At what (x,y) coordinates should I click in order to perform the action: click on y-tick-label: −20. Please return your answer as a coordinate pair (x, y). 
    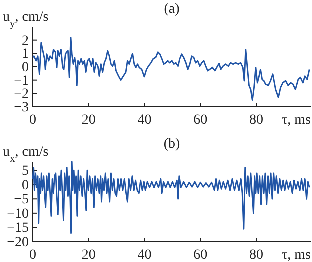
    Looking at the image, I should click on (18, 243).